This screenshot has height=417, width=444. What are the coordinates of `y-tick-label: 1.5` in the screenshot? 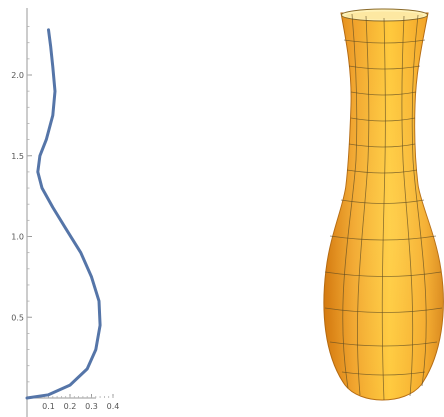 It's located at (17, 156).